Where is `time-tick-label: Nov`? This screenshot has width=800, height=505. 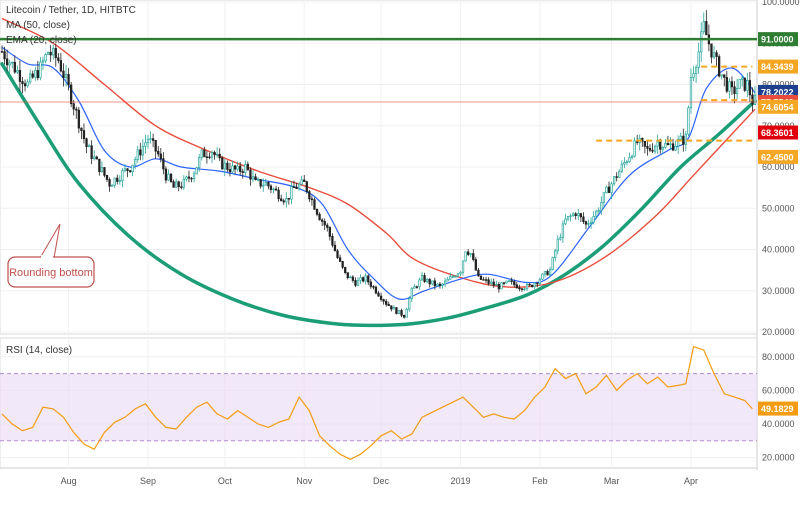 time-tick-label: Nov is located at coordinates (304, 481).